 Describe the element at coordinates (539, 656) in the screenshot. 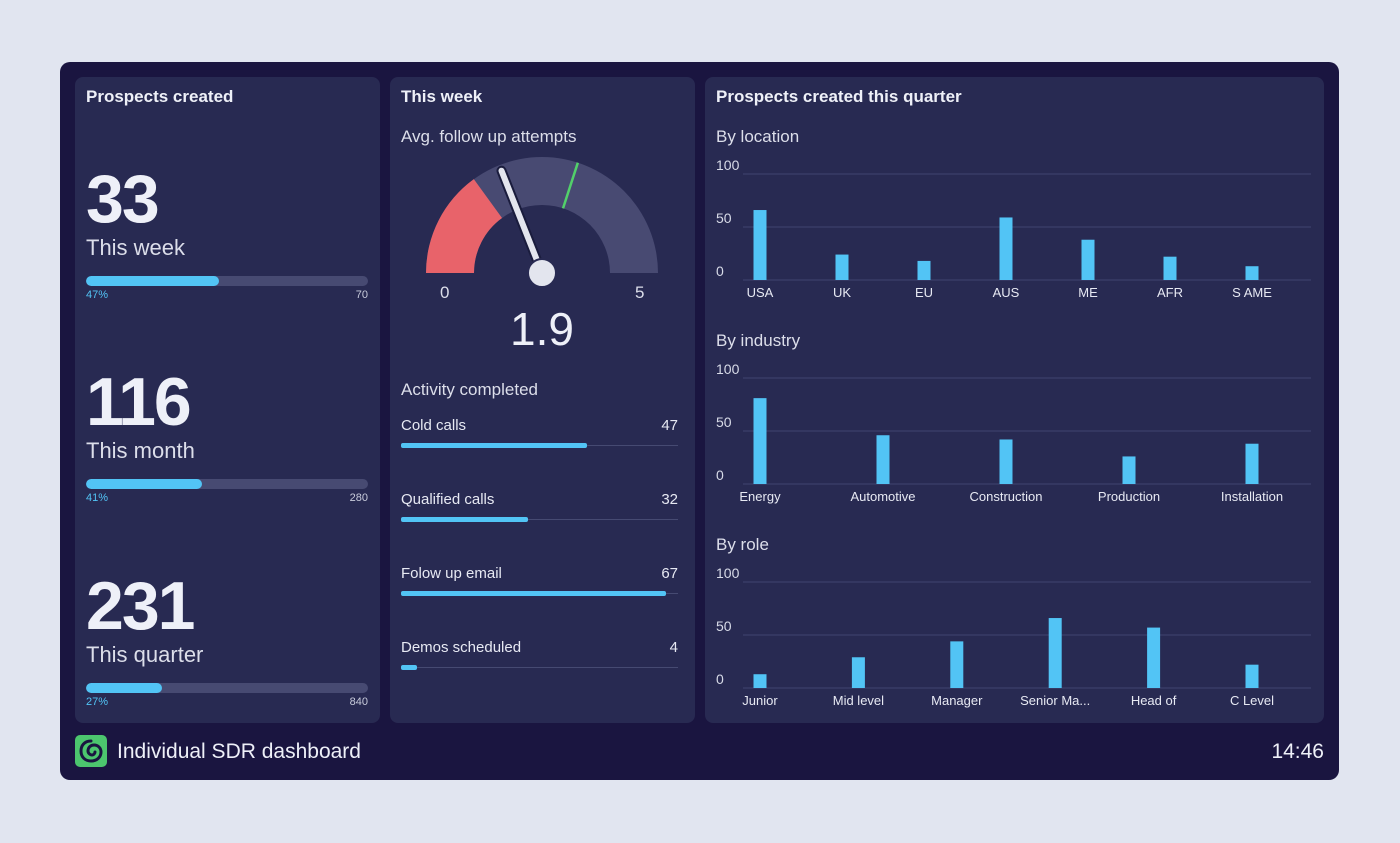

I see `activity-row-demos-scheduled: Demos scheduled 4` at that location.